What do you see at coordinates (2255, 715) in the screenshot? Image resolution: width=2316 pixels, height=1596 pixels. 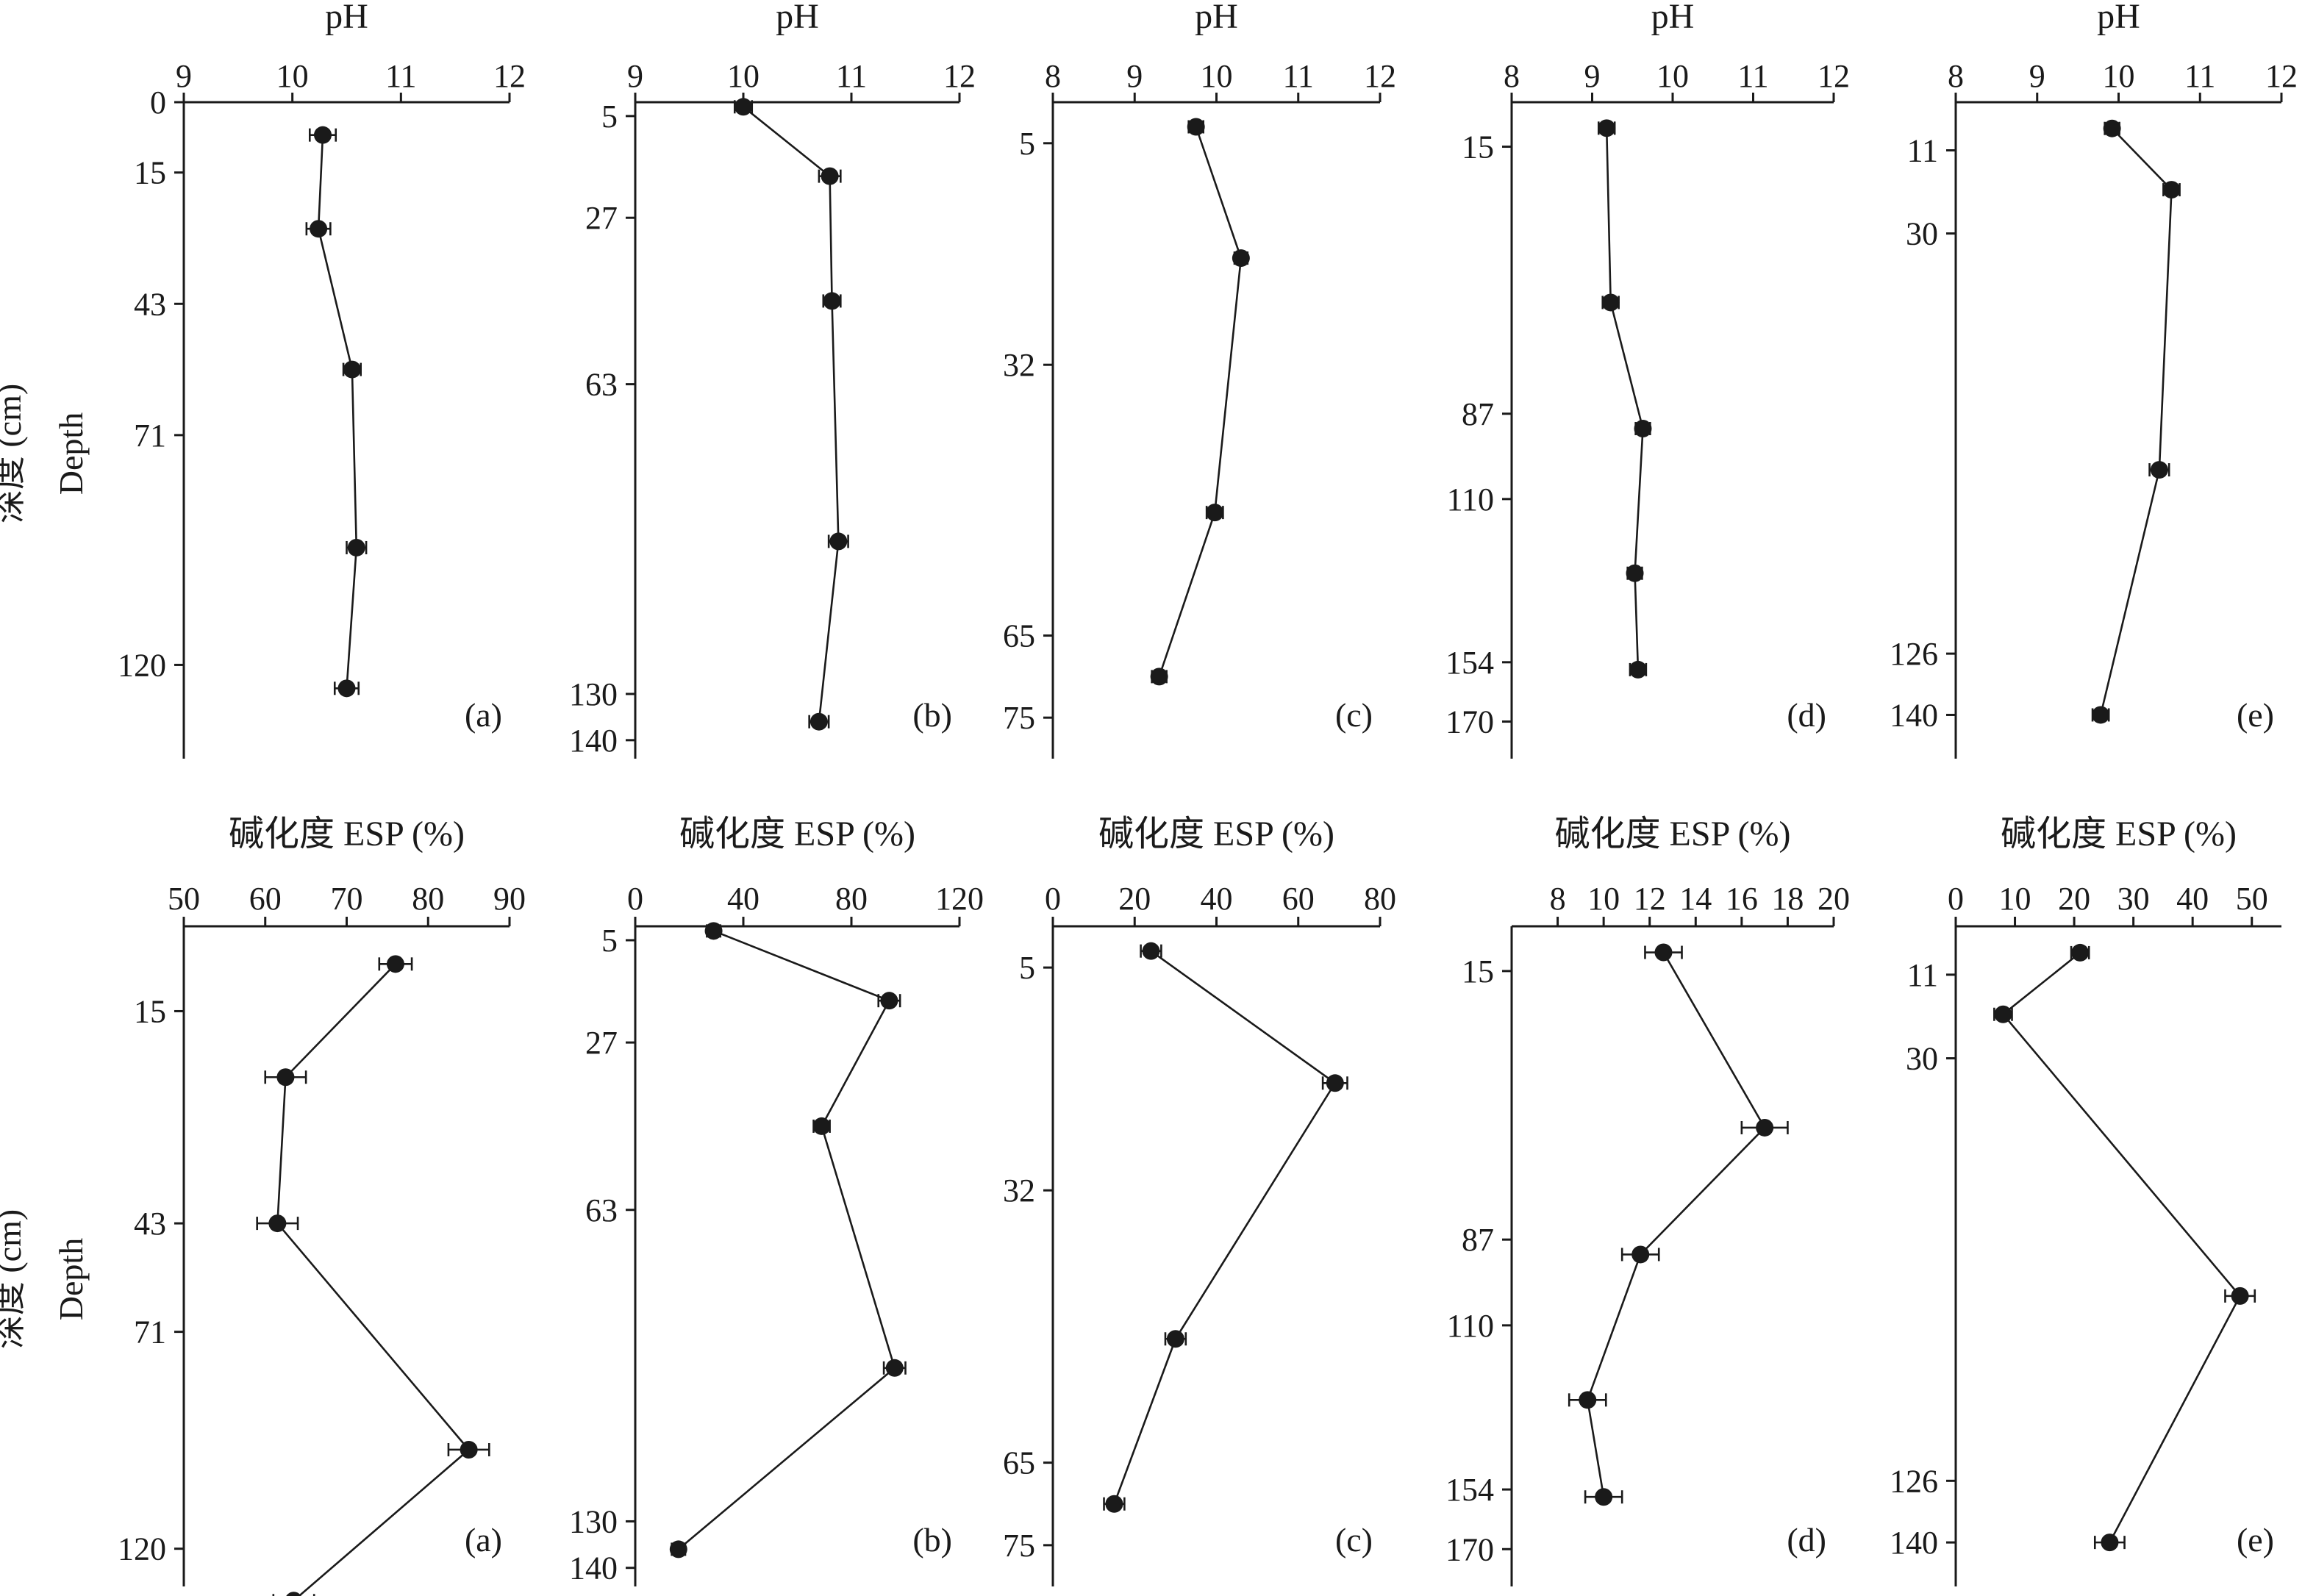 I see `panel-label: (e)` at bounding box center [2255, 715].